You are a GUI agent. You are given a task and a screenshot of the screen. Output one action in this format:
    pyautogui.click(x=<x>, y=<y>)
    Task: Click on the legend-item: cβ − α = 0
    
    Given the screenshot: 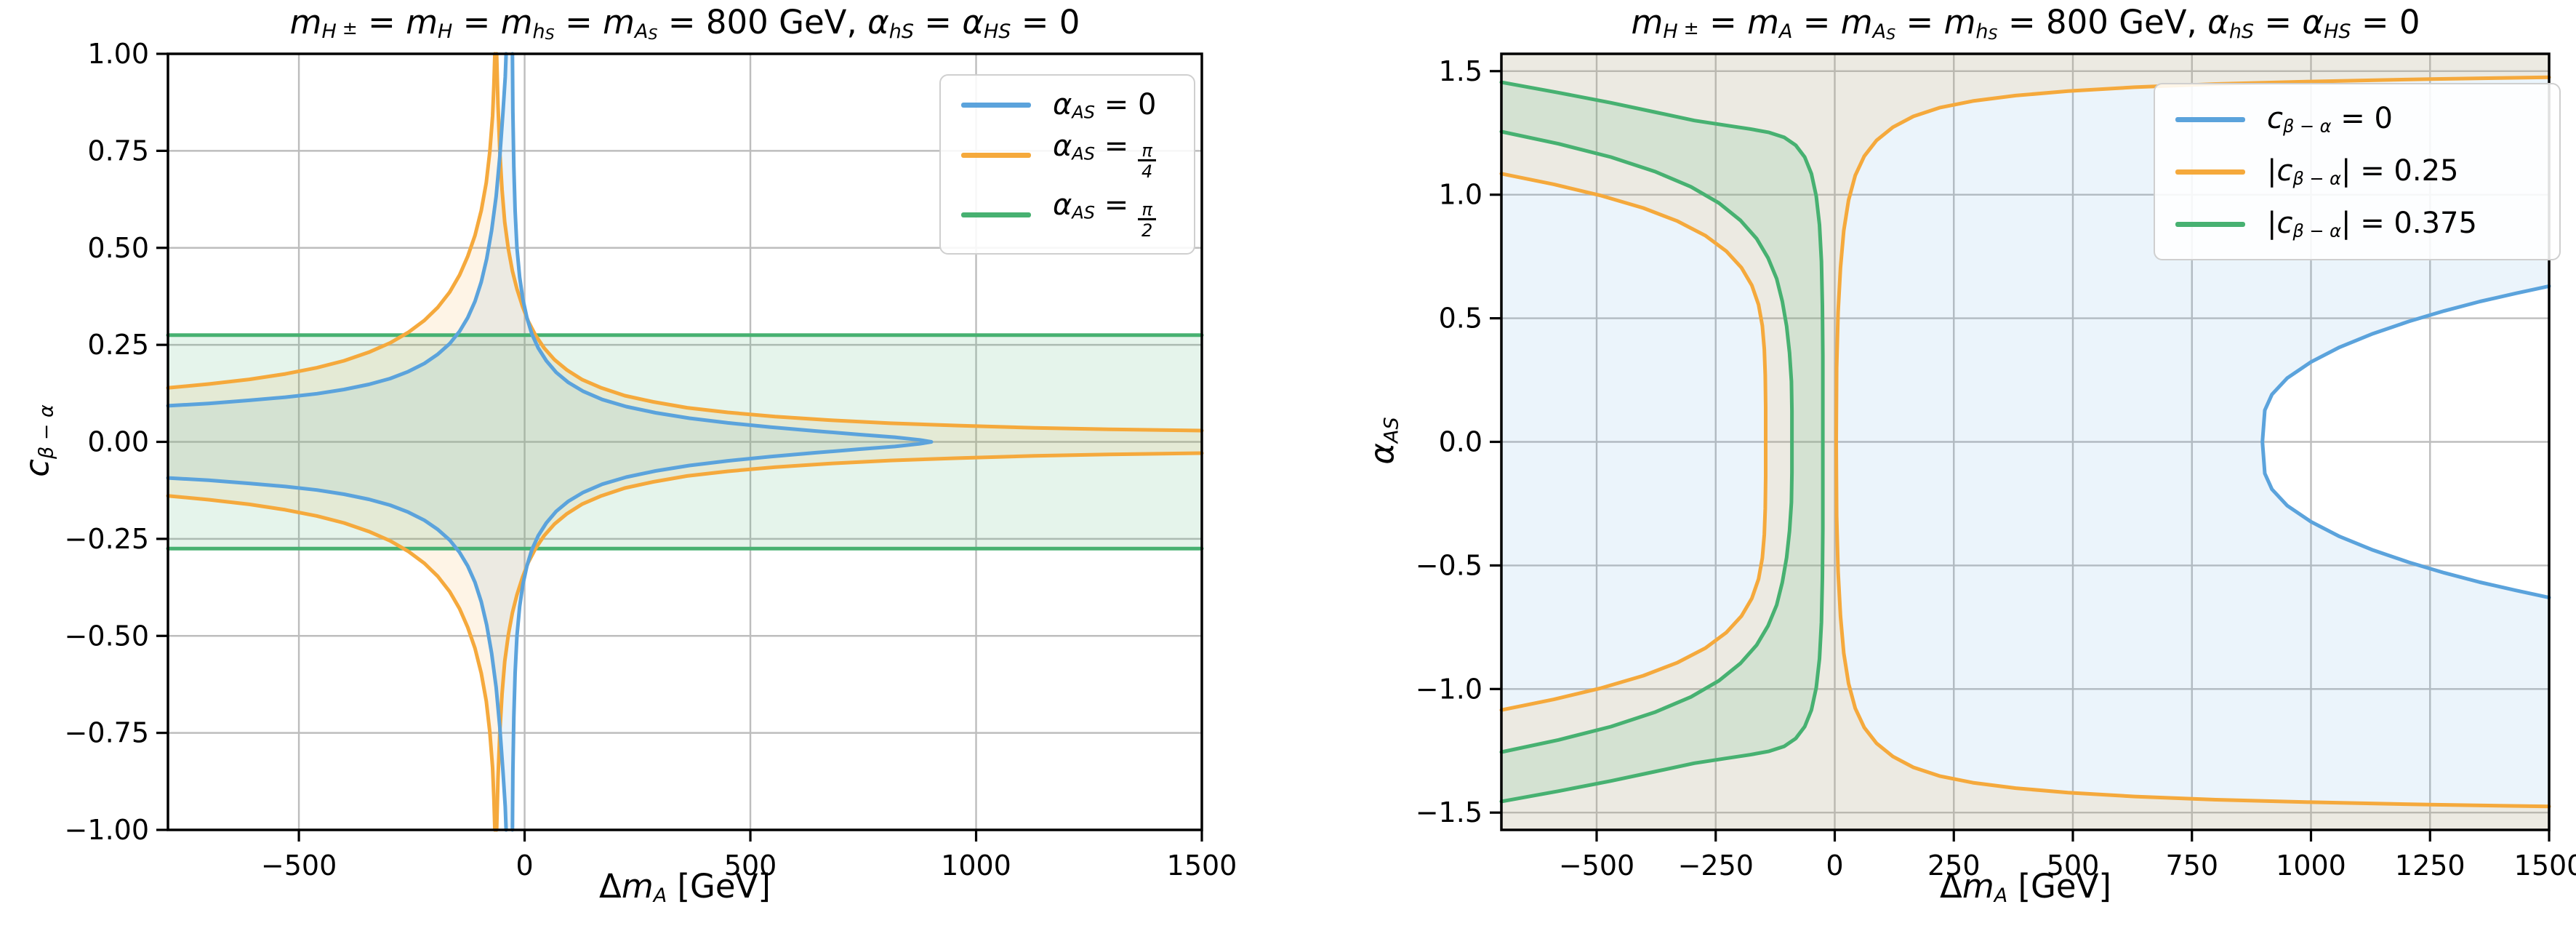 What is the action you would take?
    pyautogui.click(x=2357, y=120)
    